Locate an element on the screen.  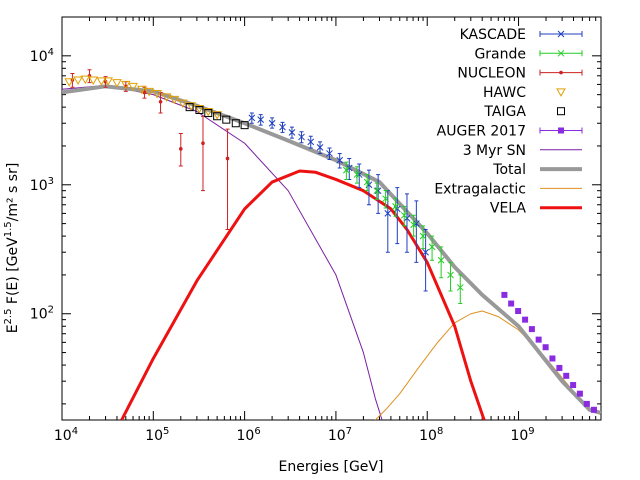
y-axis-title: E2.5 F(E) [GeV1.5/m² s sr] is located at coordinates (12, 248).